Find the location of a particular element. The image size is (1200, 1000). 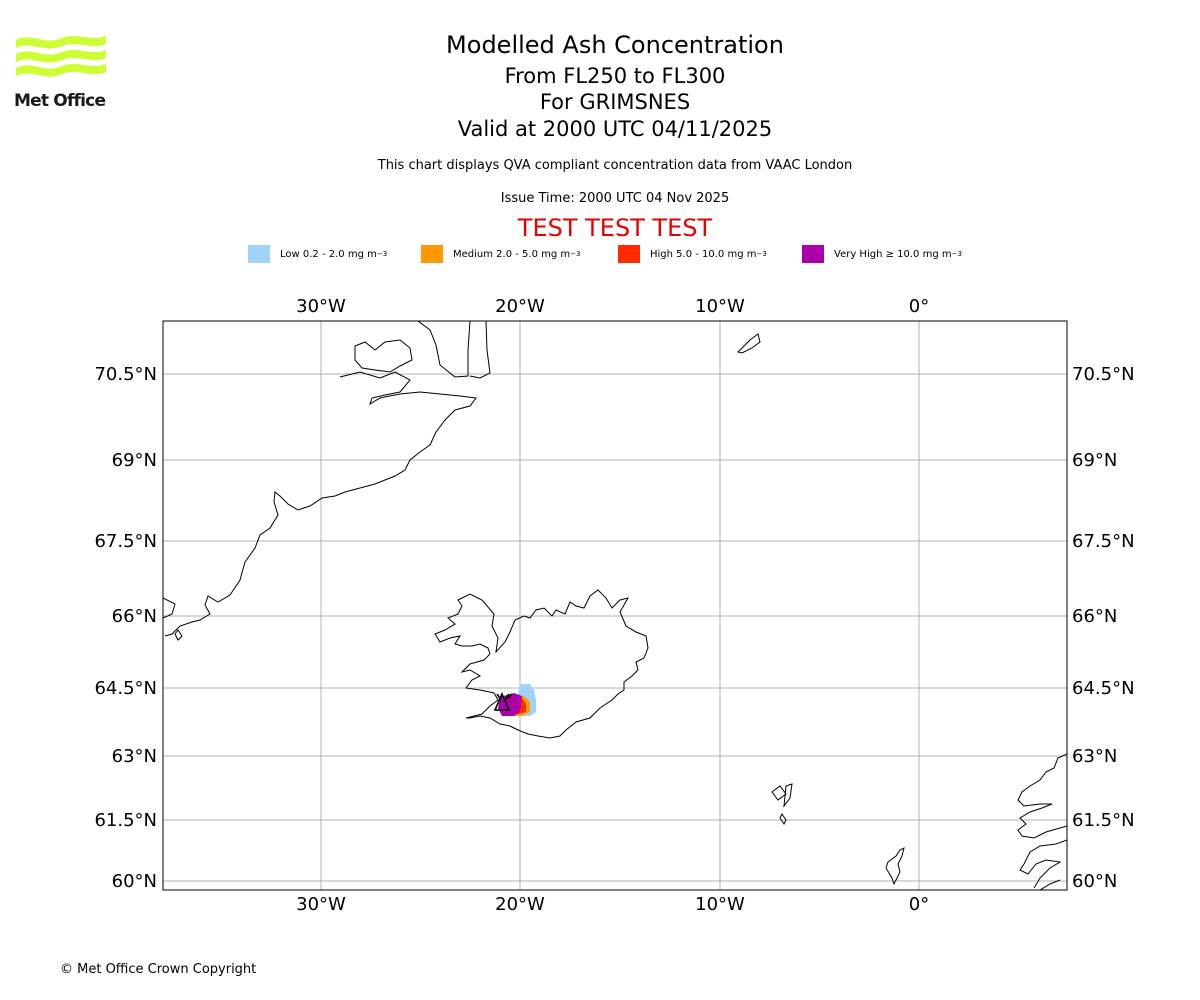

issue-time: Issue Time: 2000 UTC 04 Nov 2025 is located at coordinates (615, 198).